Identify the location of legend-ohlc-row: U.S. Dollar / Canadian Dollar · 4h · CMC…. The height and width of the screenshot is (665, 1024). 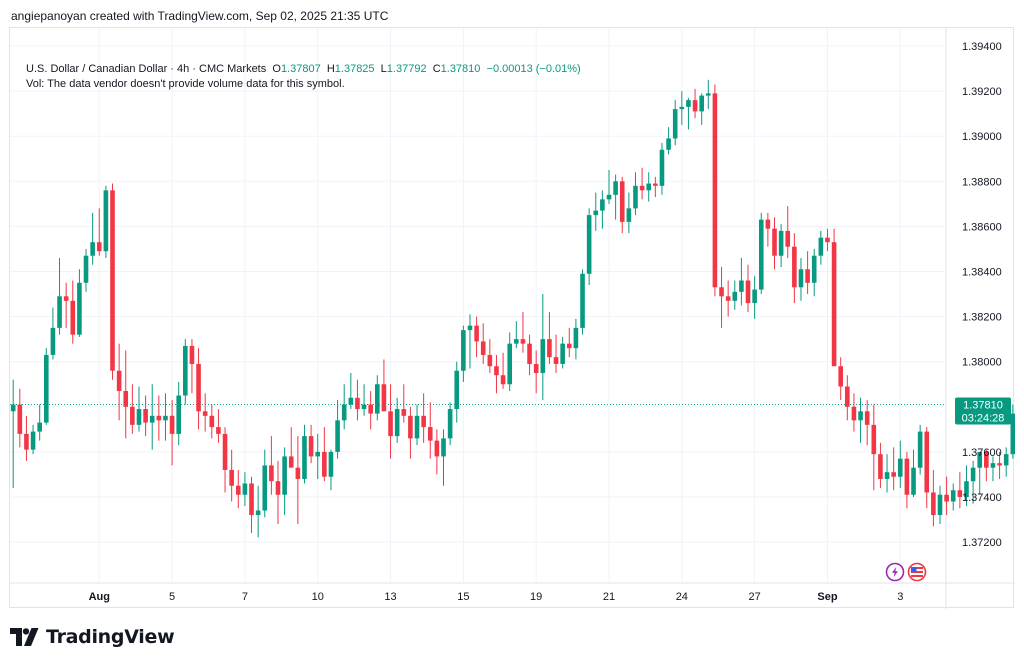
(303, 69).